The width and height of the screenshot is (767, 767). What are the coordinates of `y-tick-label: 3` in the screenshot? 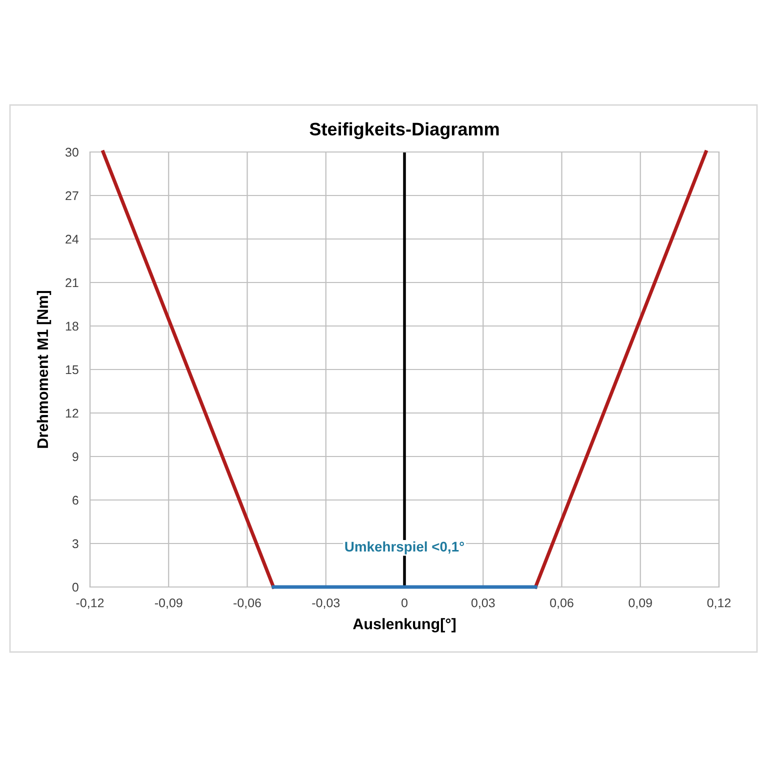 It's located at (75, 543).